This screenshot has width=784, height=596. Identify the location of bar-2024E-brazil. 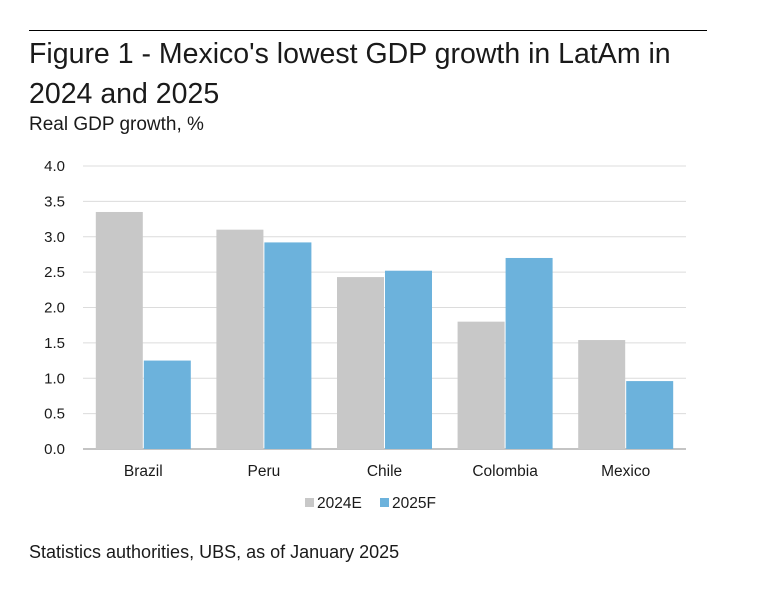
(119, 330).